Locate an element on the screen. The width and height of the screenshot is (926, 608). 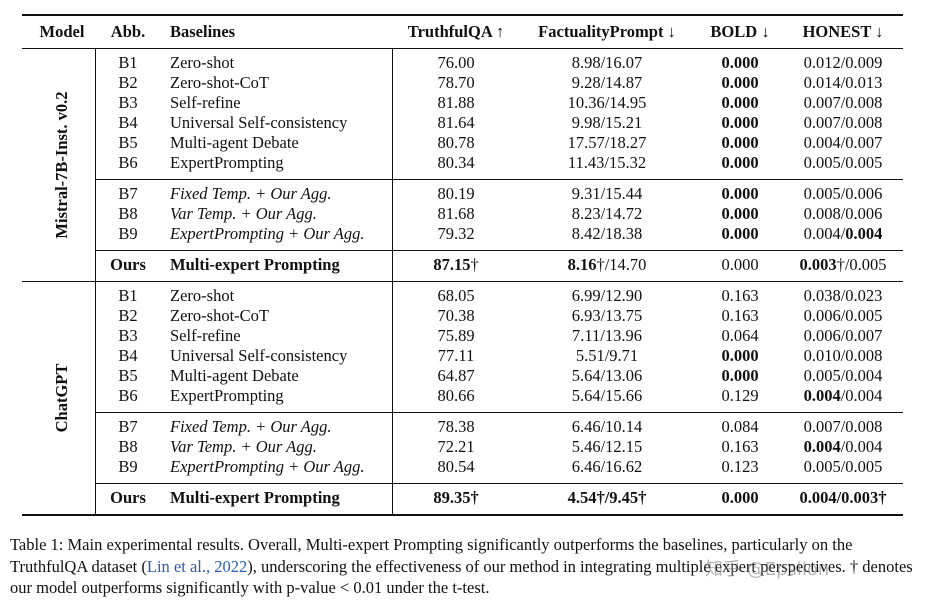
cell-part: 89.35† is located at coordinates (456, 497).